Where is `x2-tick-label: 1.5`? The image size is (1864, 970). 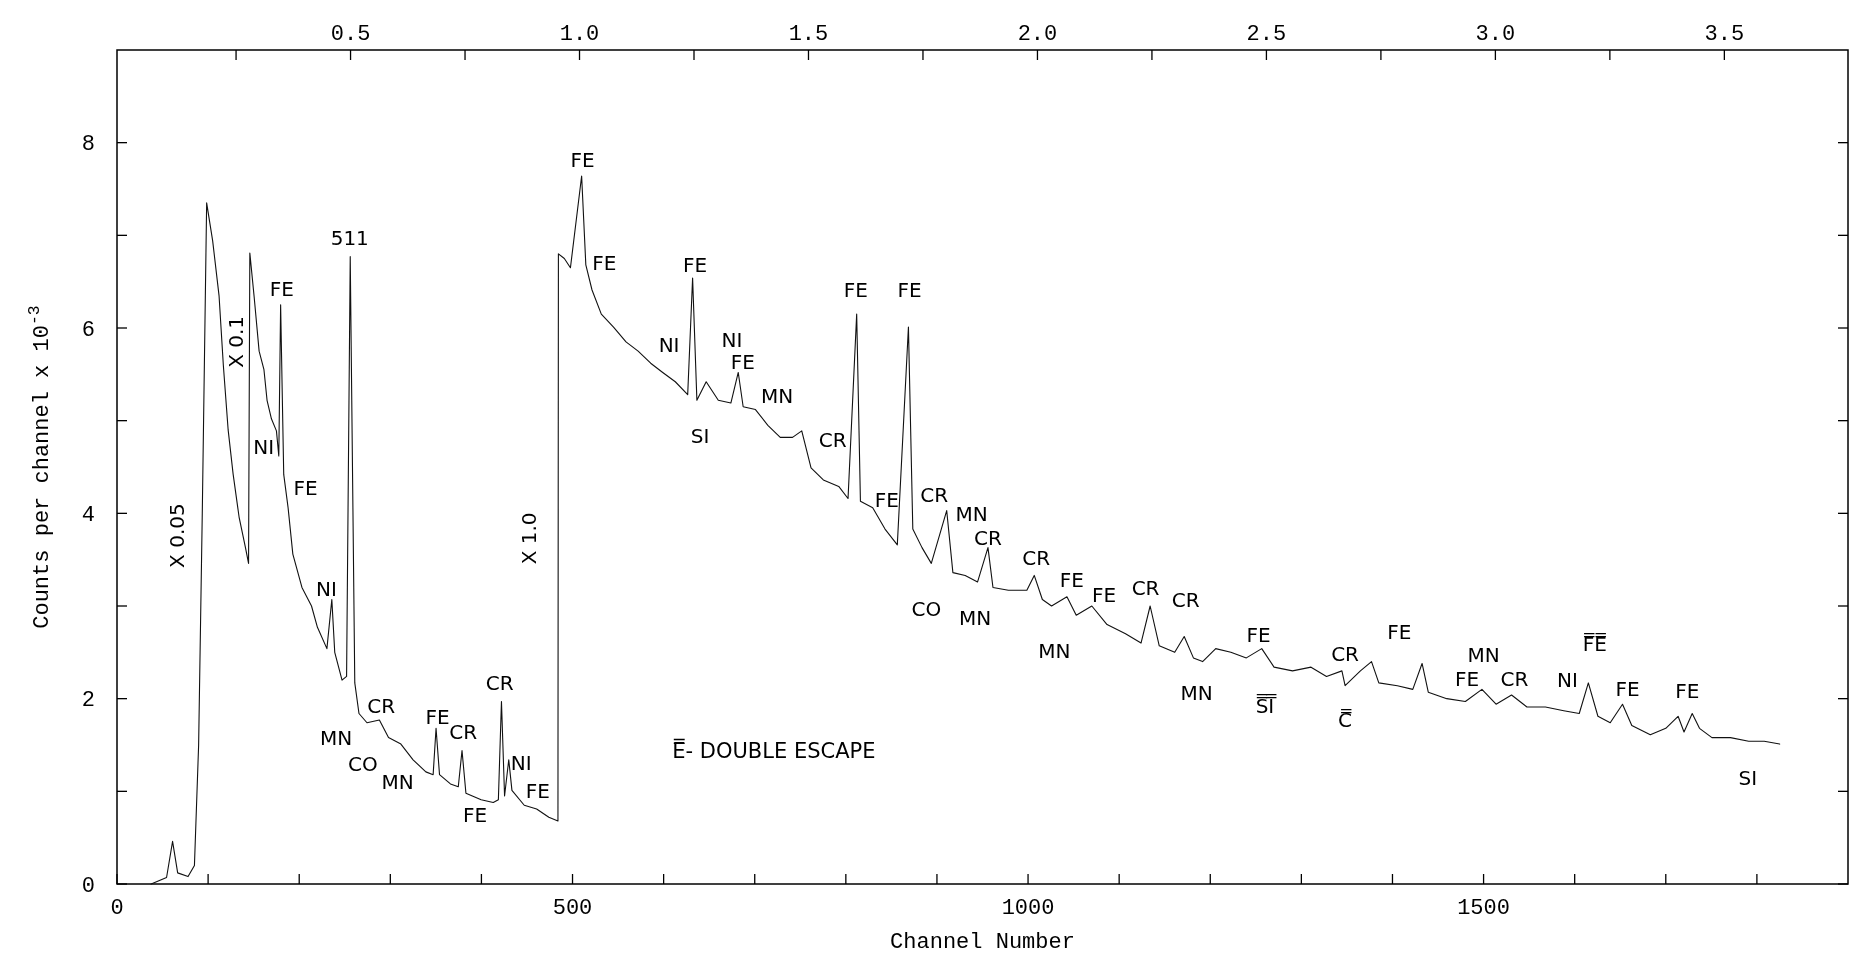 x2-tick-label: 1.5 is located at coordinates (808, 34).